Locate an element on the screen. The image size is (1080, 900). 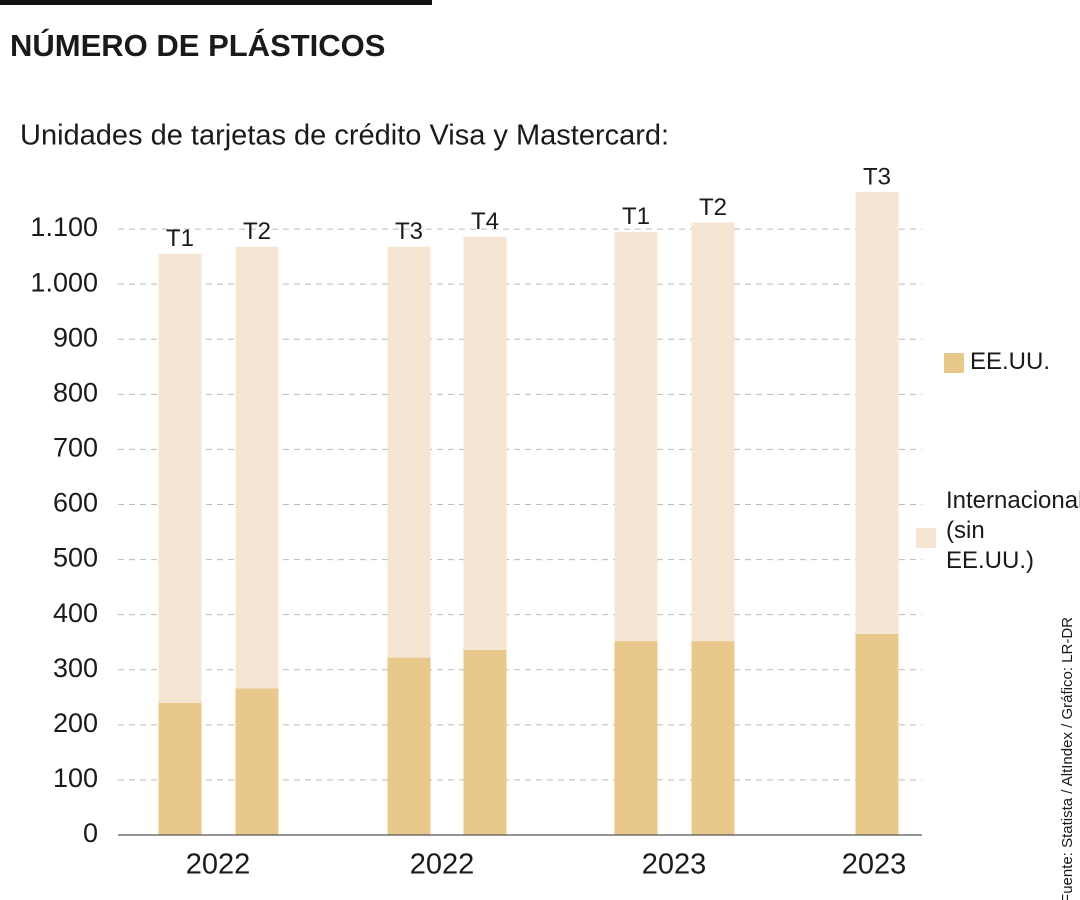
y-tick-label: 100 is located at coordinates (75, 778).